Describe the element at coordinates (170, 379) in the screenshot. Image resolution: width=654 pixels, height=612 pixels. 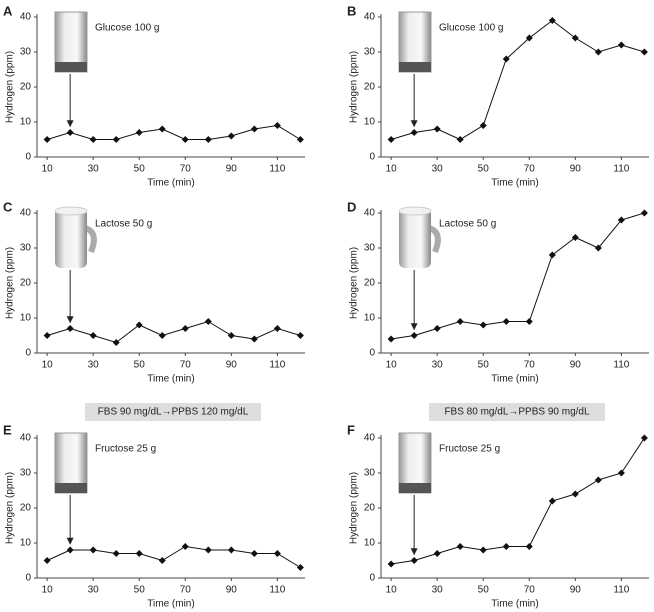
I see `x-axis-label: Time (min)` at that location.